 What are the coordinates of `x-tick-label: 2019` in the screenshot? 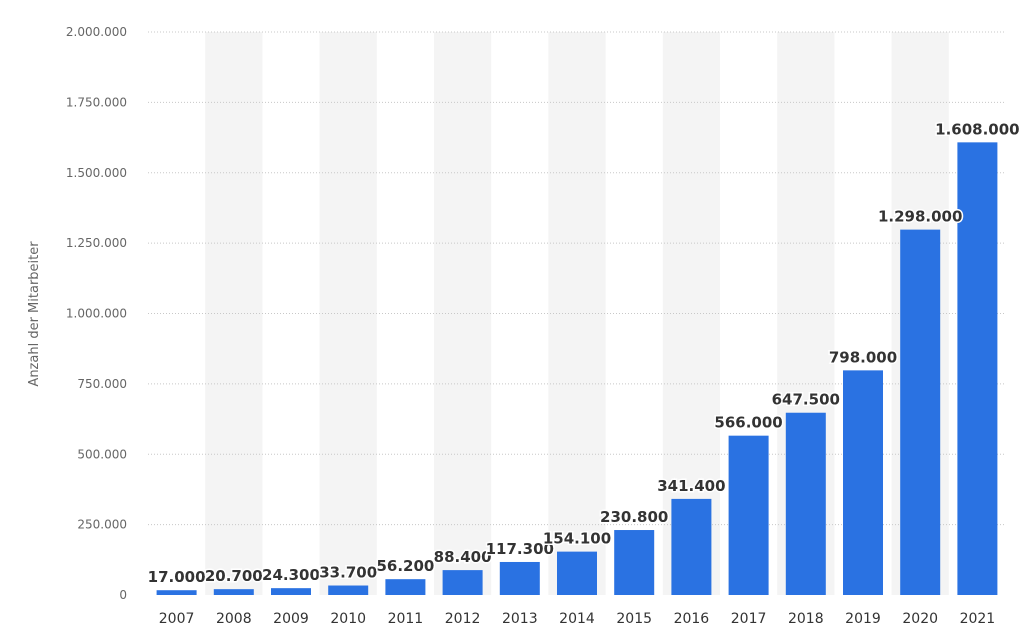 It's located at (863, 619).